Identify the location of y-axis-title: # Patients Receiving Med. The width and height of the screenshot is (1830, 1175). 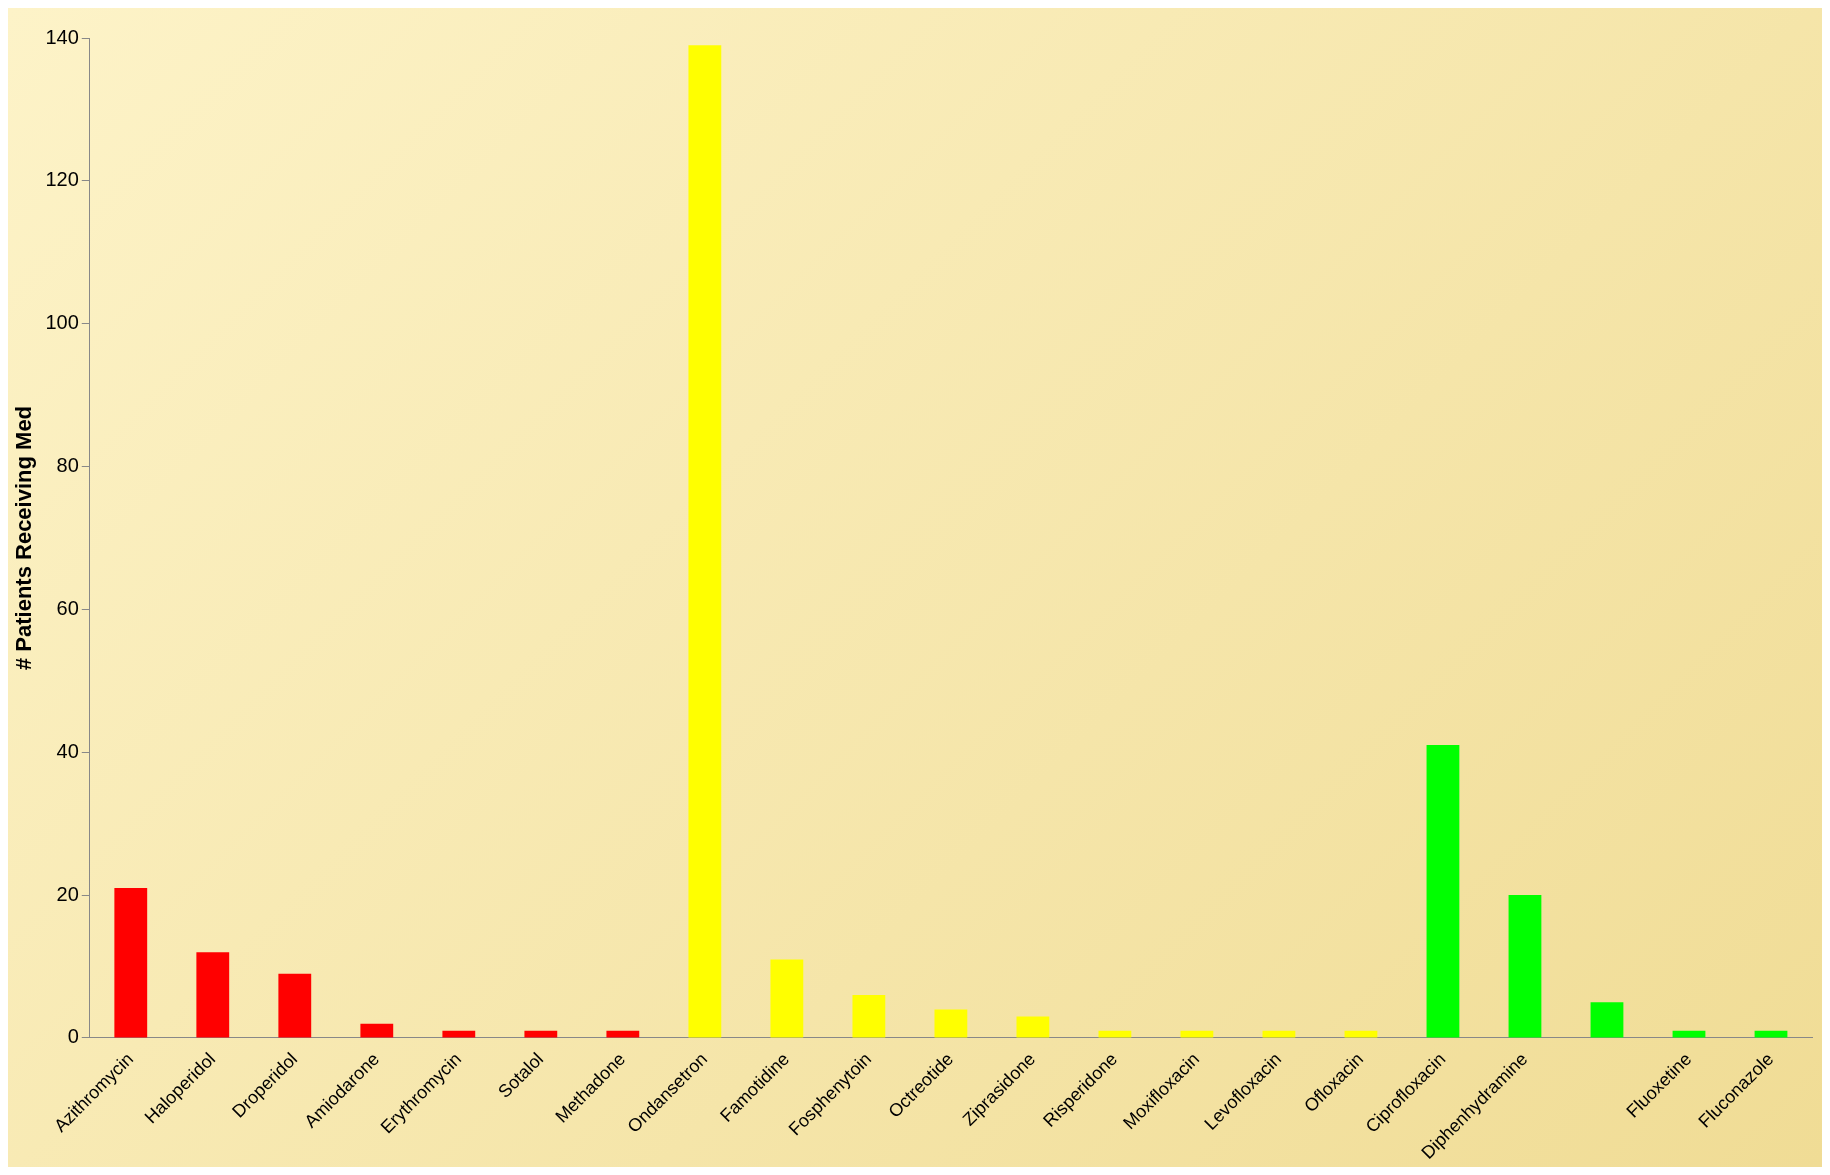
(24, 538).